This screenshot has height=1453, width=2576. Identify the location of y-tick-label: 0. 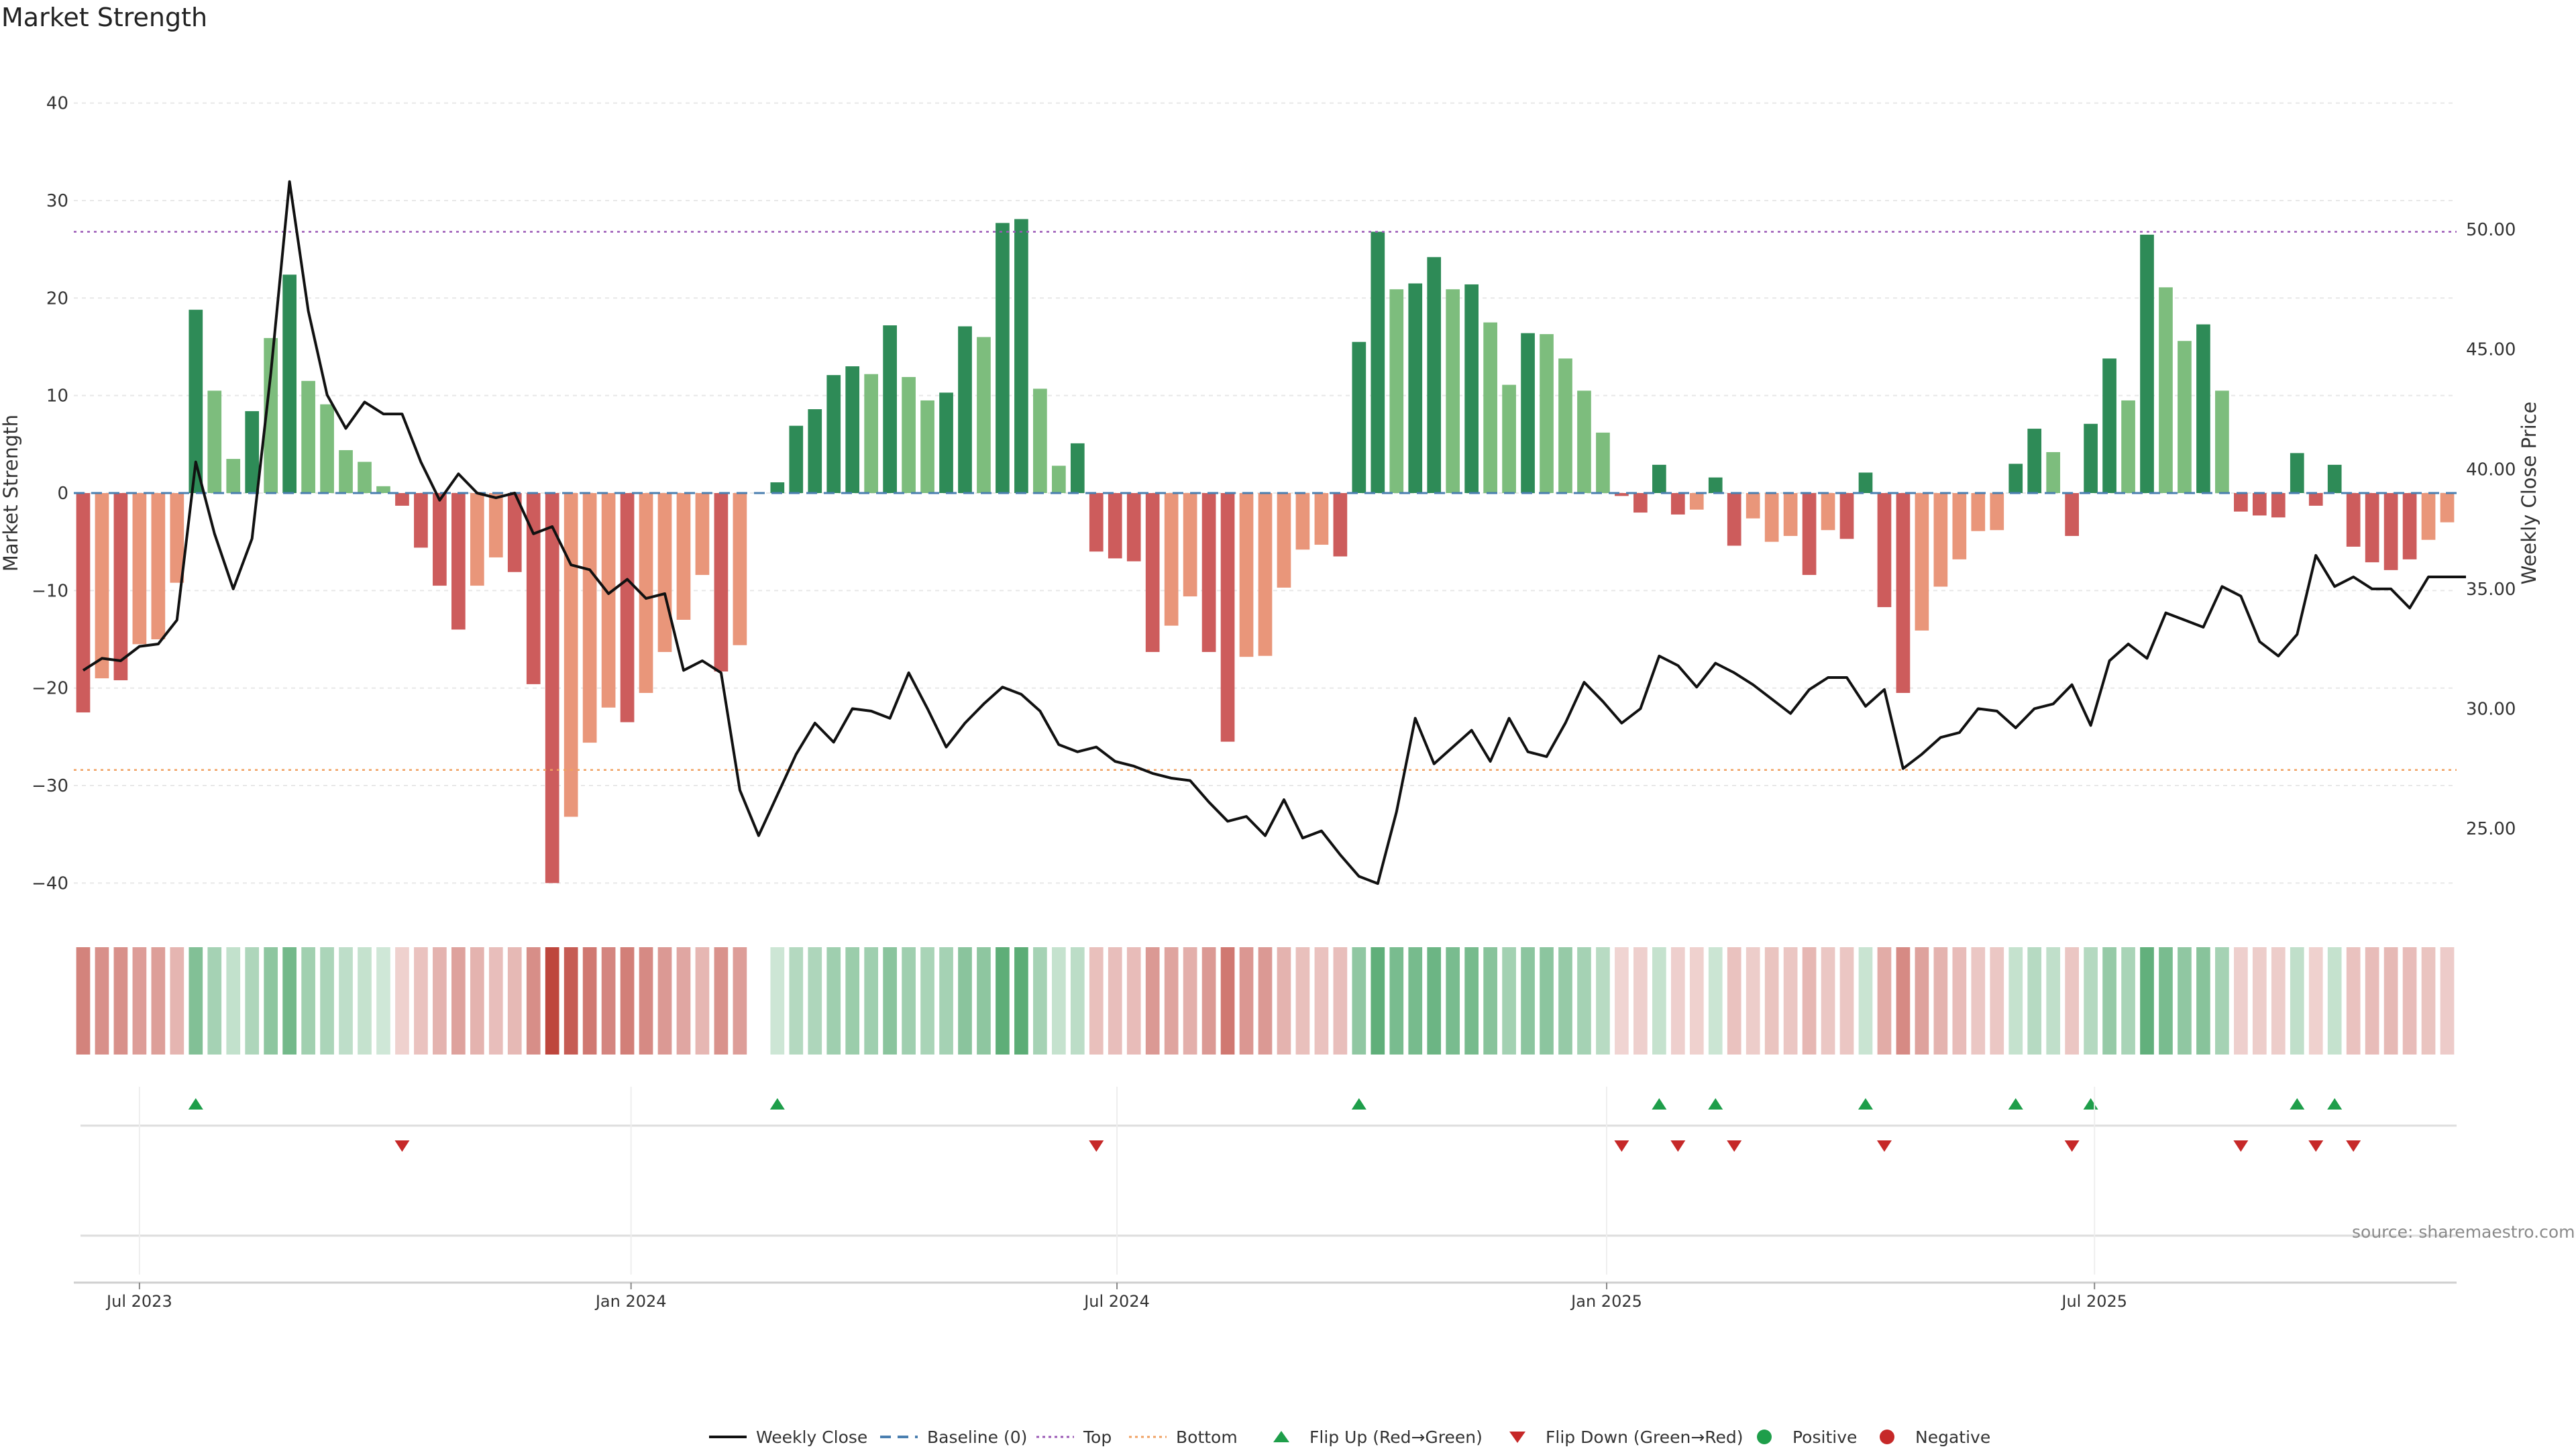
(62, 494).